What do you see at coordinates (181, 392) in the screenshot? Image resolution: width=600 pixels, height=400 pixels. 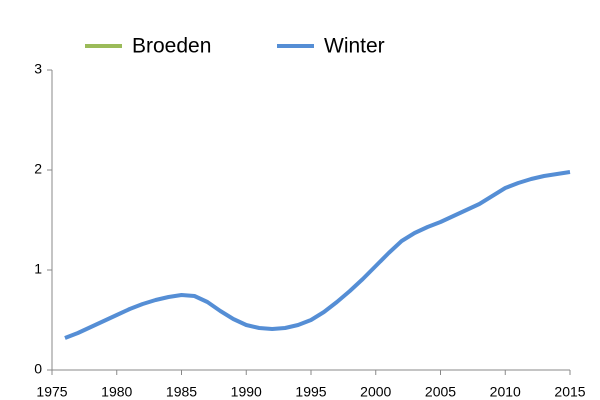 I see `x-tick-label: 1985` at bounding box center [181, 392].